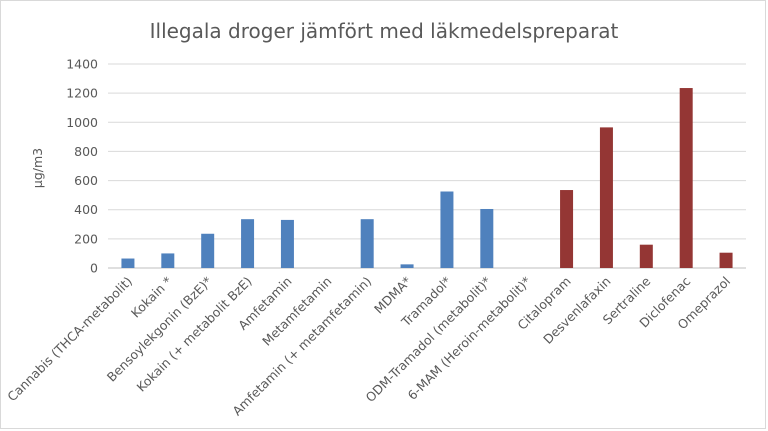 This screenshot has width=768, height=431. I want to click on y-tick-label: 600, so click(86, 180).